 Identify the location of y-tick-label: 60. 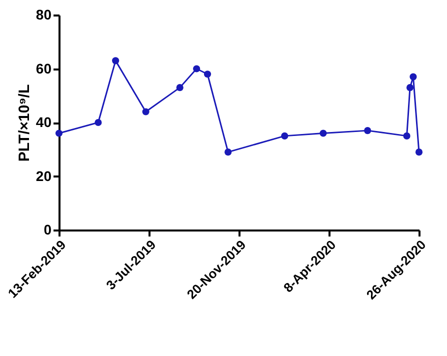
(44, 68).